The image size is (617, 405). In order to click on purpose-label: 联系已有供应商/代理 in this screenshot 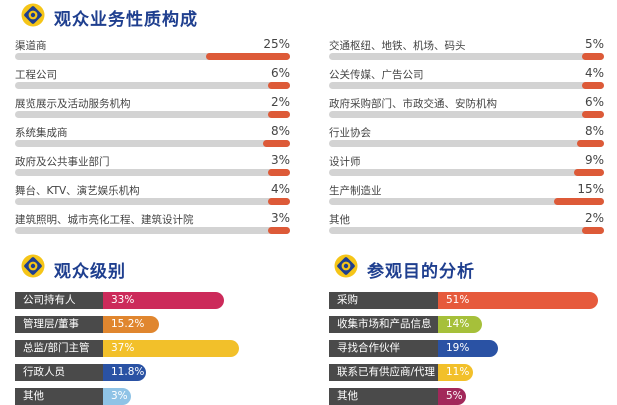, I will do `click(383, 372)`.